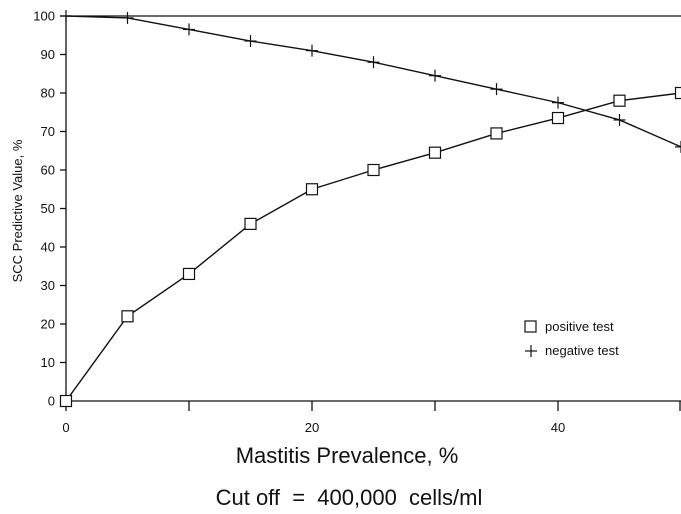 The image size is (681, 514). What do you see at coordinates (48, 131) in the screenshot?
I see `y-tick-label: 70` at bounding box center [48, 131].